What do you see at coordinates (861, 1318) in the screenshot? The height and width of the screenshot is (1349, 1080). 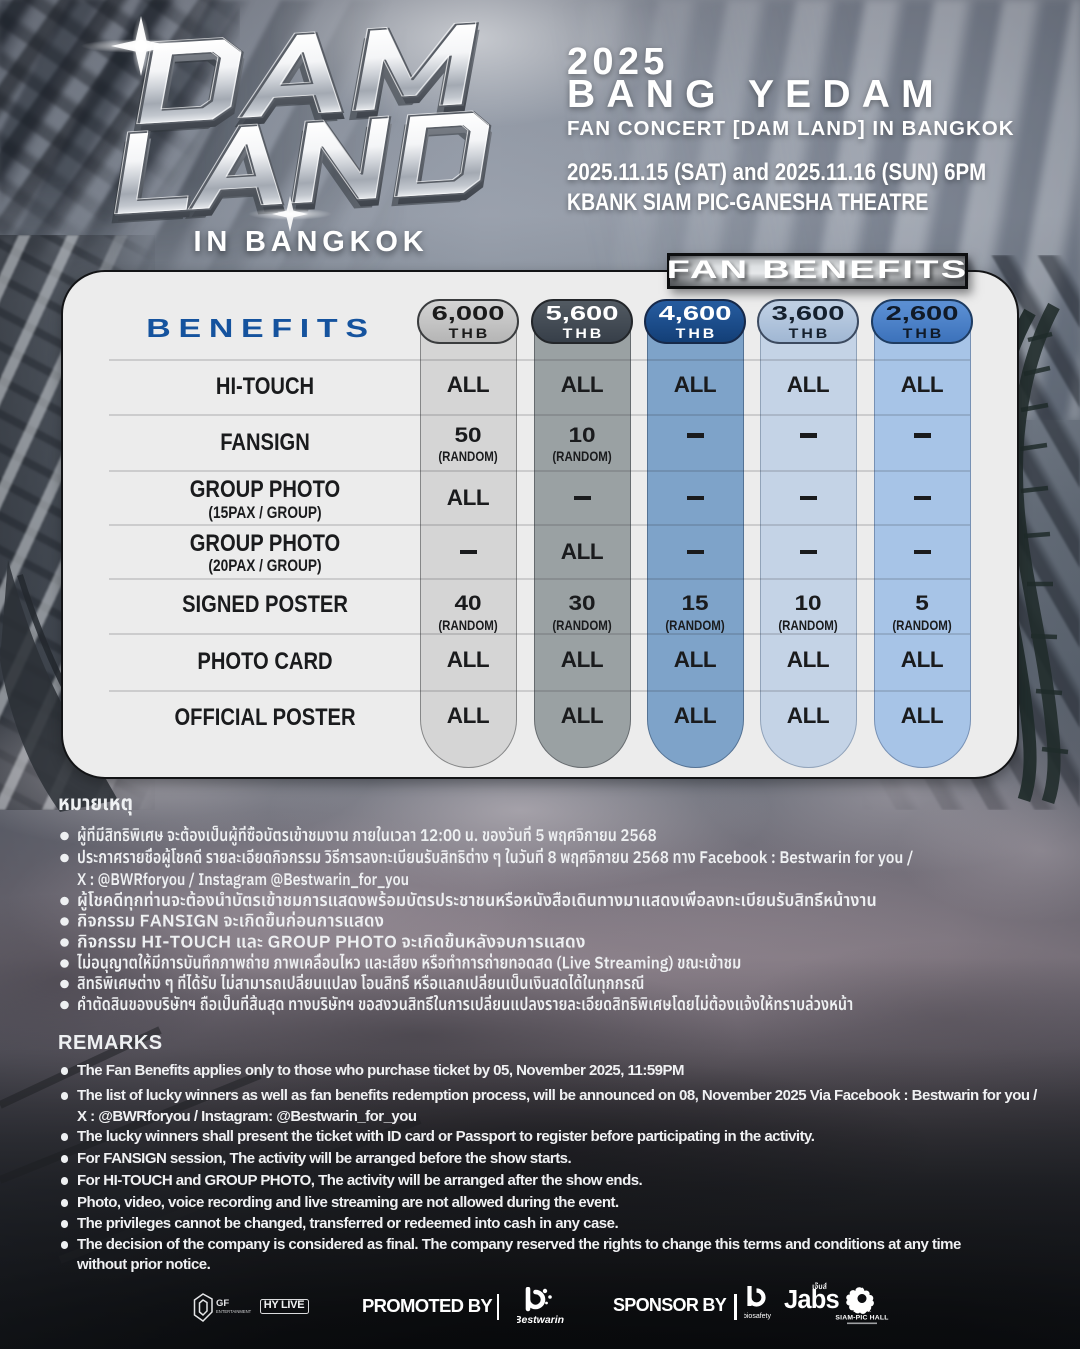 I see `svg-text: SIAM-PIC HALL` at bounding box center [861, 1318].